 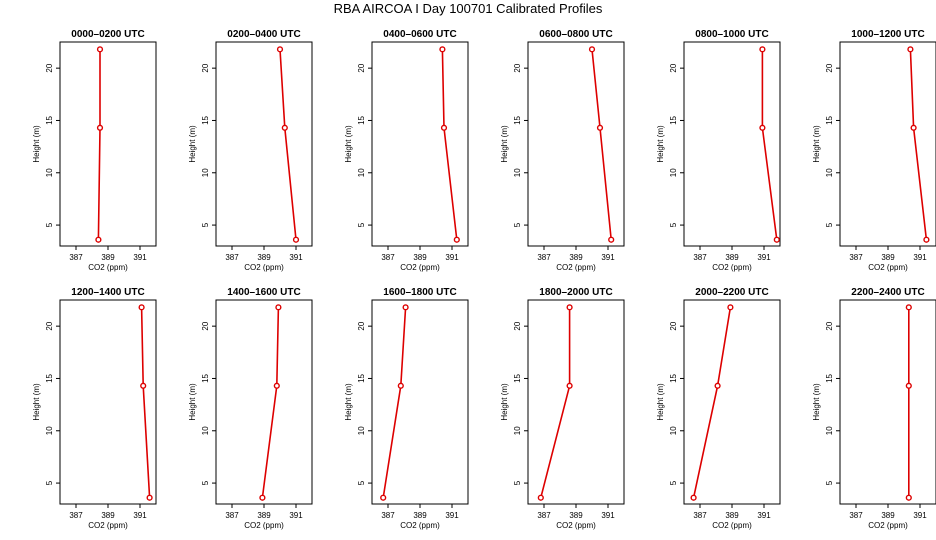 I want to click on panel-title: 0200–0400 UTC, so click(x=263, y=34).